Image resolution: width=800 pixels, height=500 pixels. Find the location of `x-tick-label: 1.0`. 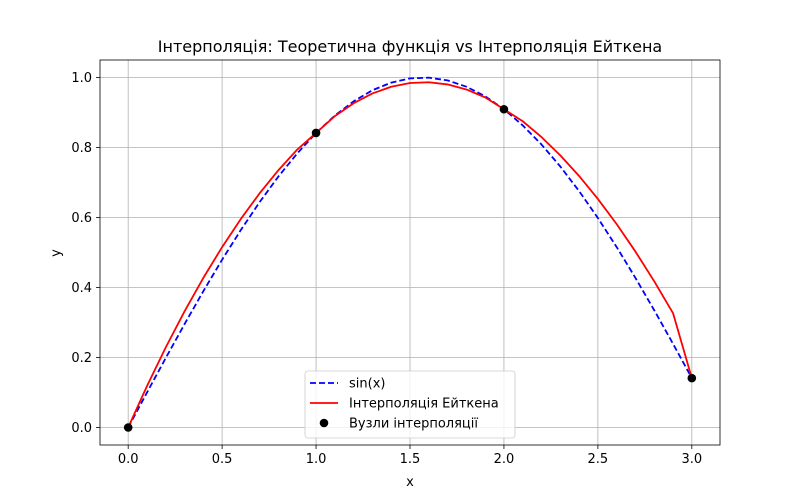

x-tick-label: 1.0 is located at coordinates (316, 459).